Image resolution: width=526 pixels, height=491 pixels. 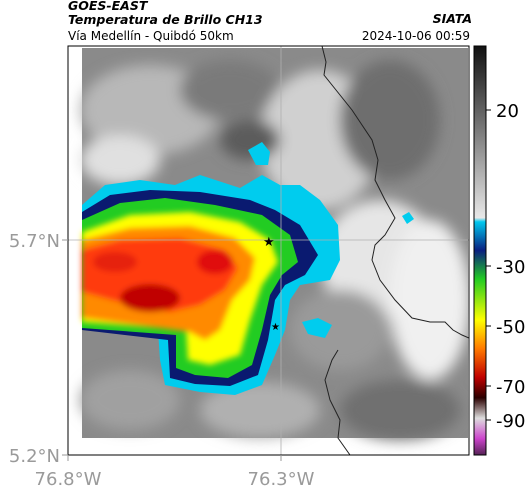 What do you see at coordinates (269, 242) in the screenshot?
I see `station-marker-icon: ★` at bounding box center [269, 242].